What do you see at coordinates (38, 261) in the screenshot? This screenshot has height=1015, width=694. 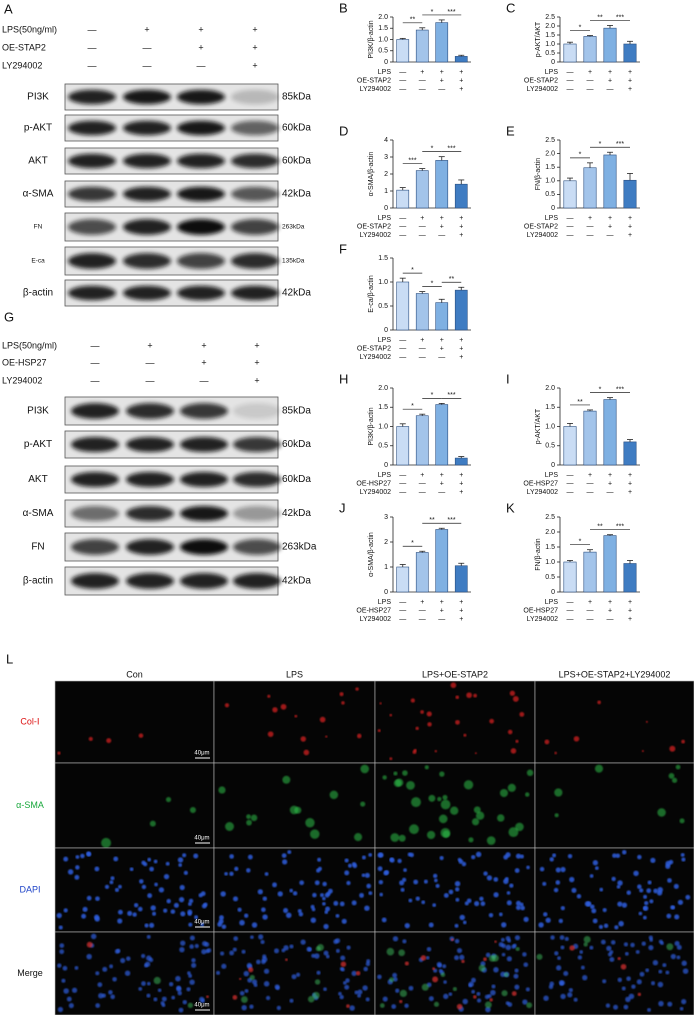 I see `protein-name: E-ca` at bounding box center [38, 261].